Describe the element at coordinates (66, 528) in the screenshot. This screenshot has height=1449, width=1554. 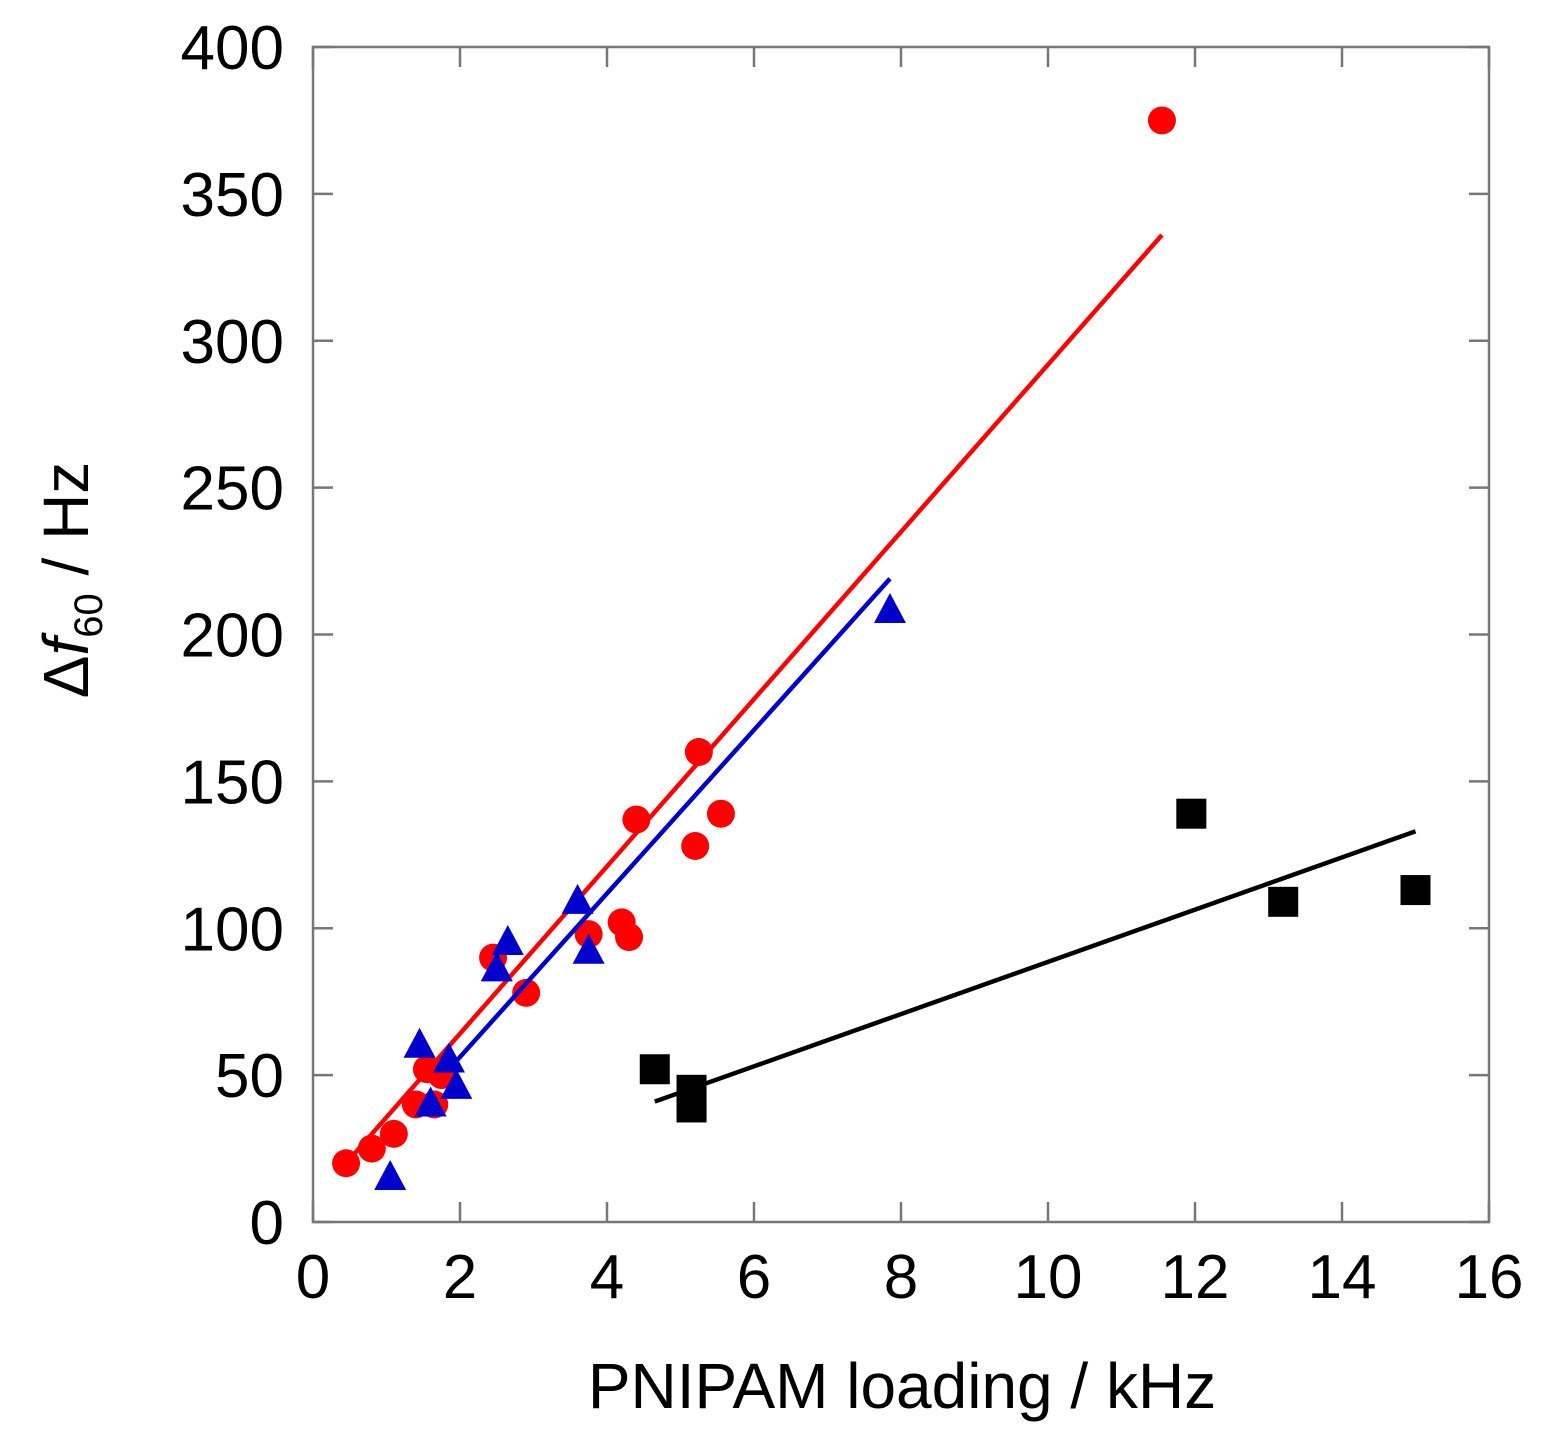
I see `y-axis-label-unit: / Hz` at that location.